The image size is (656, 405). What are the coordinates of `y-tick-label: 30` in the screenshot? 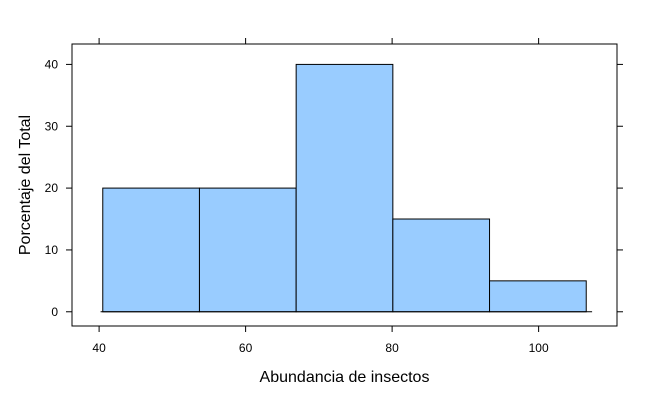 It's located at (52, 126).